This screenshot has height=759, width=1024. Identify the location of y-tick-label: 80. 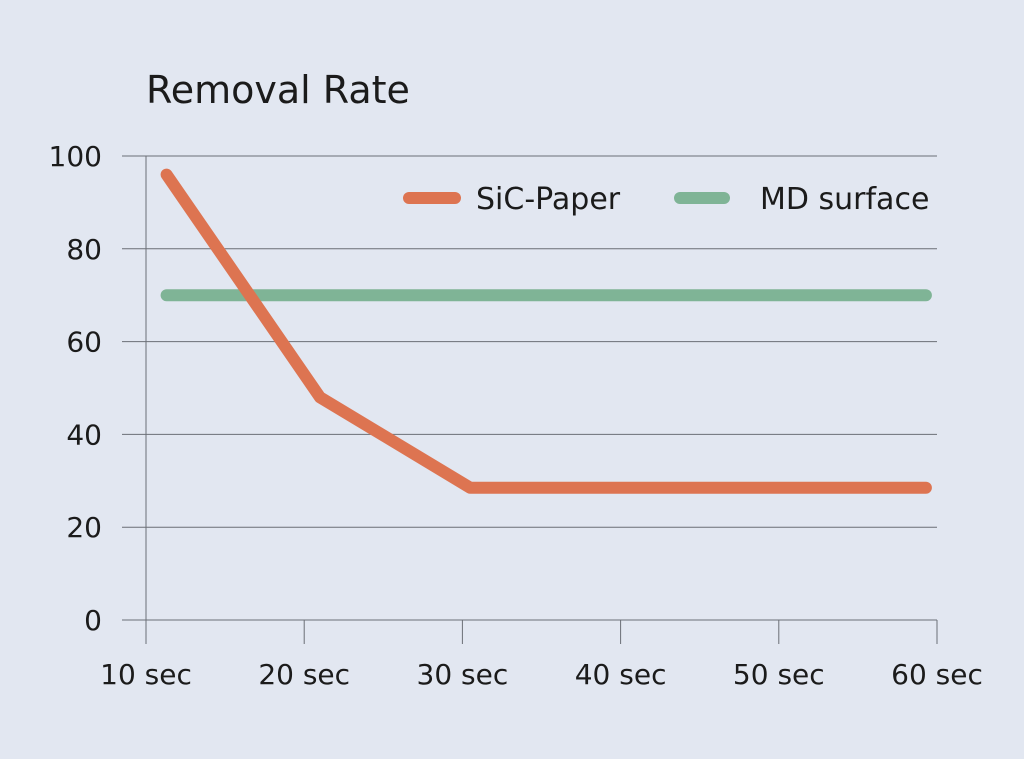
(84, 249).